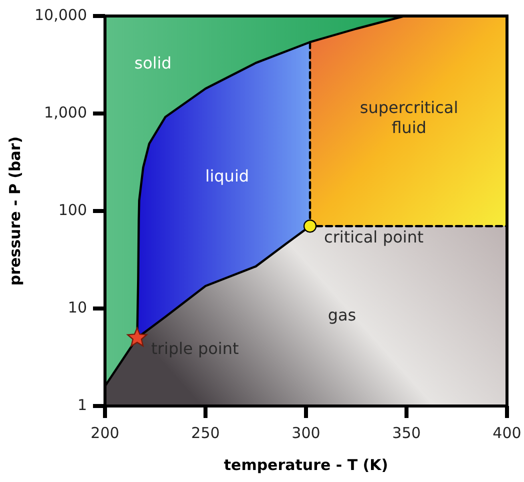 The height and width of the screenshot is (482, 524). Describe the element at coordinates (306, 465) in the screenshot. I see `x-axis-title: temperature - T (K)` at that location.